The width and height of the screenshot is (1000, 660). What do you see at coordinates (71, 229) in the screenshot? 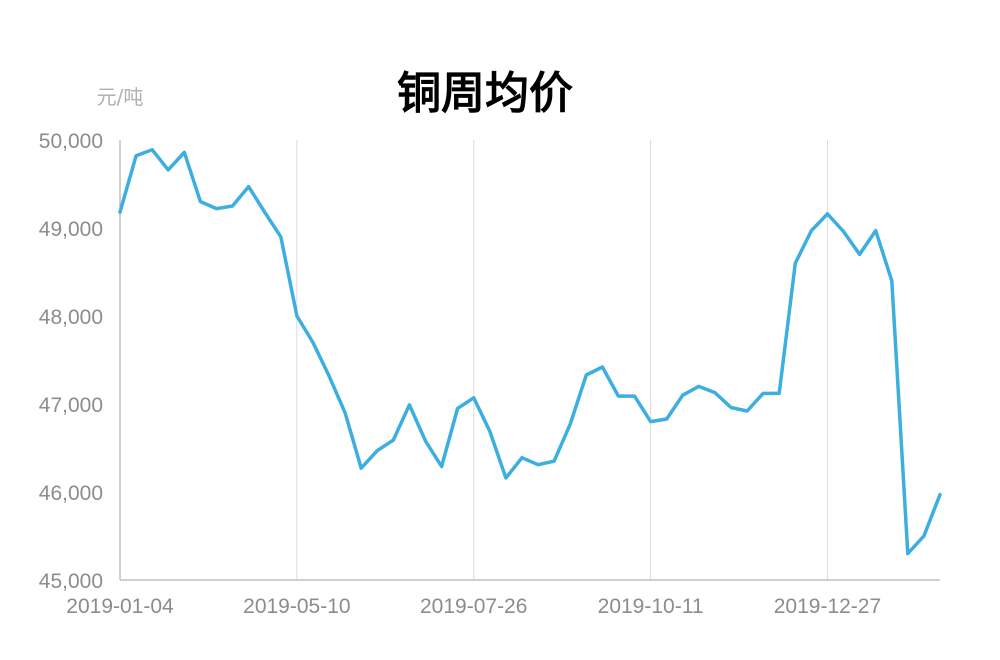
I see `y-tick-label: 49,000` at bounding box center [71, 229].